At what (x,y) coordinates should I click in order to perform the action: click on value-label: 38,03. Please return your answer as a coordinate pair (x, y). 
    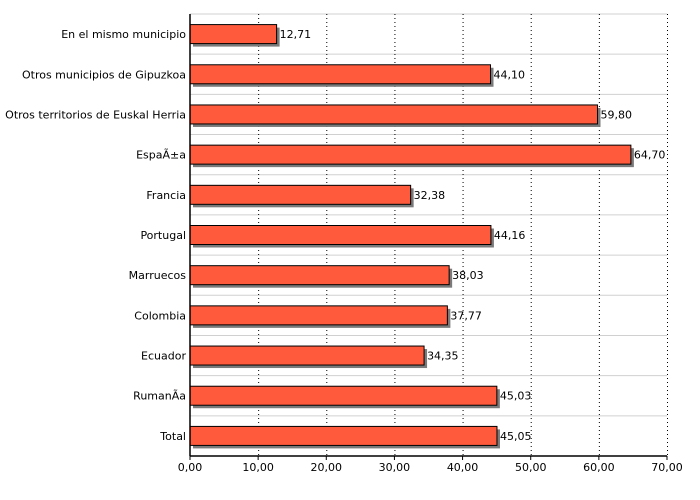
    Looking at the image, I should click on (468, 275).